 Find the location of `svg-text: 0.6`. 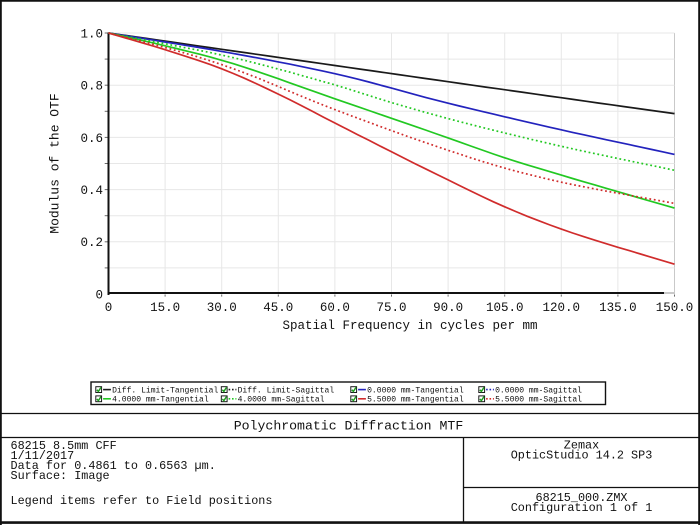

svg-text: 0.6 is located at coordinates (91, 139).